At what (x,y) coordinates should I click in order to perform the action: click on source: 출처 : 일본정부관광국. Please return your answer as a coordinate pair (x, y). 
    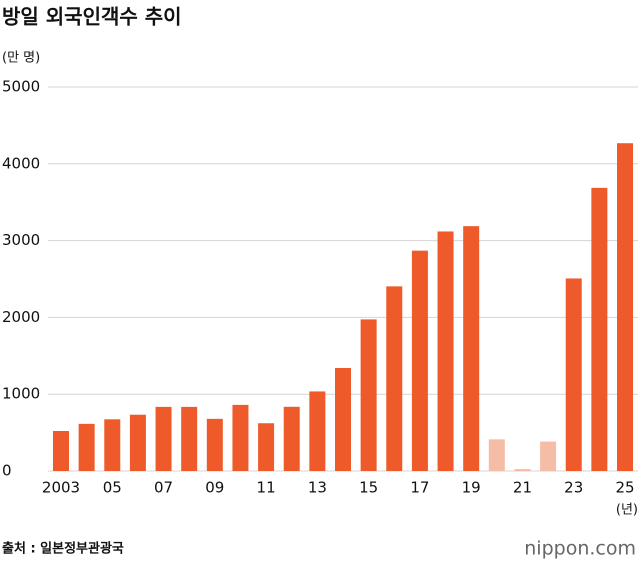
    Looking at the image, I should click on (63, 549).